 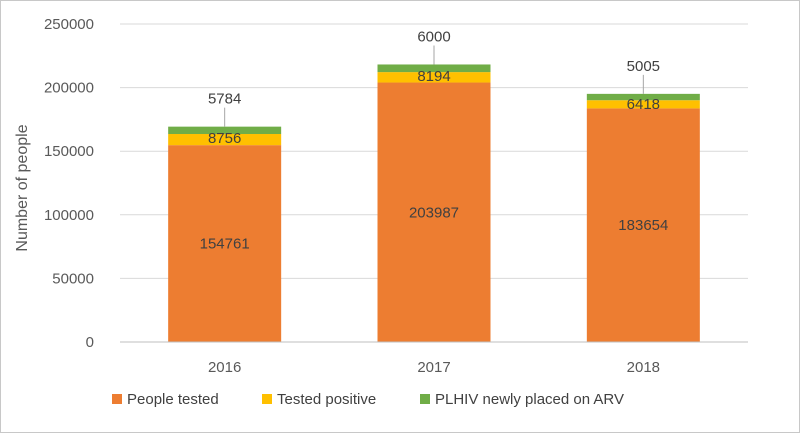 I want to click on data-label: 203987, so click(x=434, y=212).